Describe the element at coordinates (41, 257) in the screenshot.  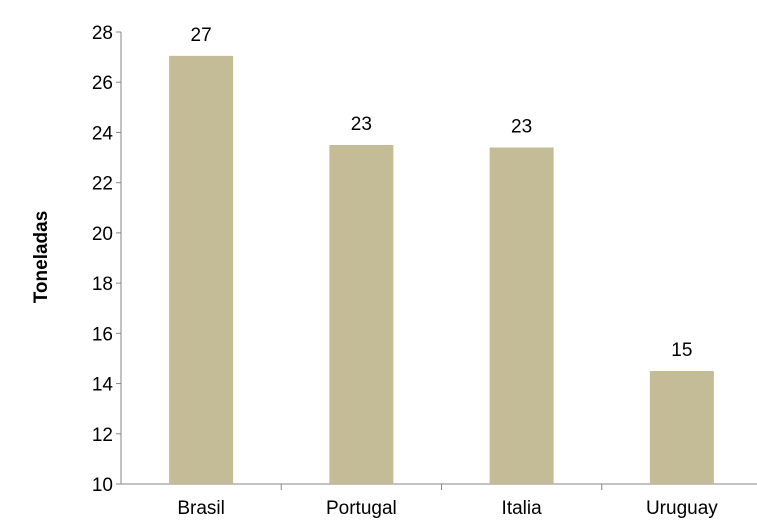
I see `y-axis-title: Toneladas` at that location.